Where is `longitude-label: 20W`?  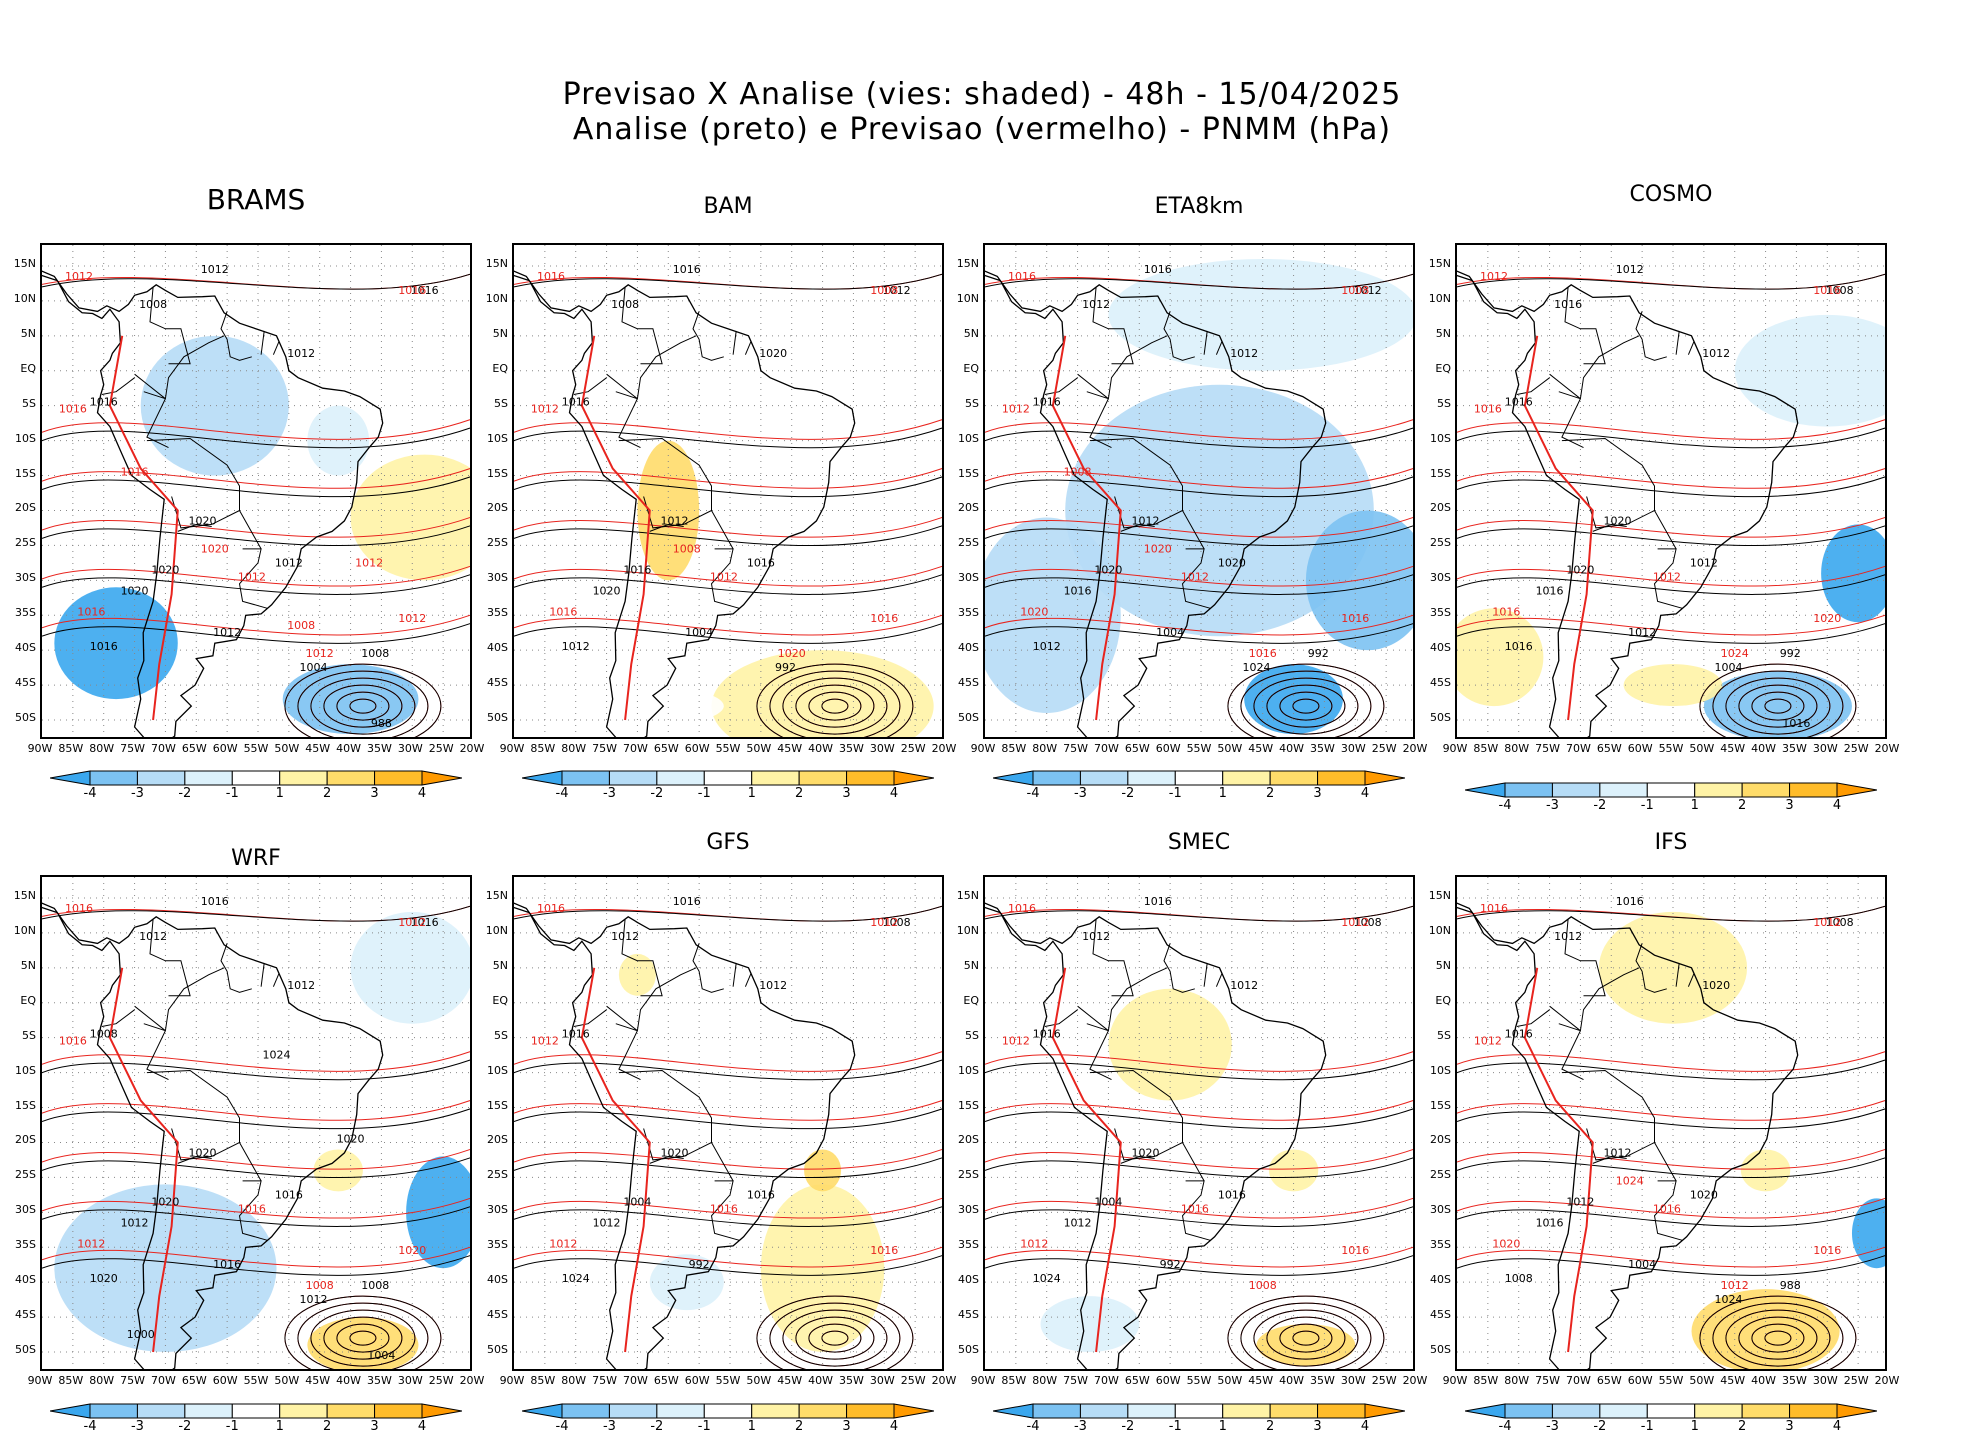 longitude-label: 20W is located at coordinates (1415, 1380).